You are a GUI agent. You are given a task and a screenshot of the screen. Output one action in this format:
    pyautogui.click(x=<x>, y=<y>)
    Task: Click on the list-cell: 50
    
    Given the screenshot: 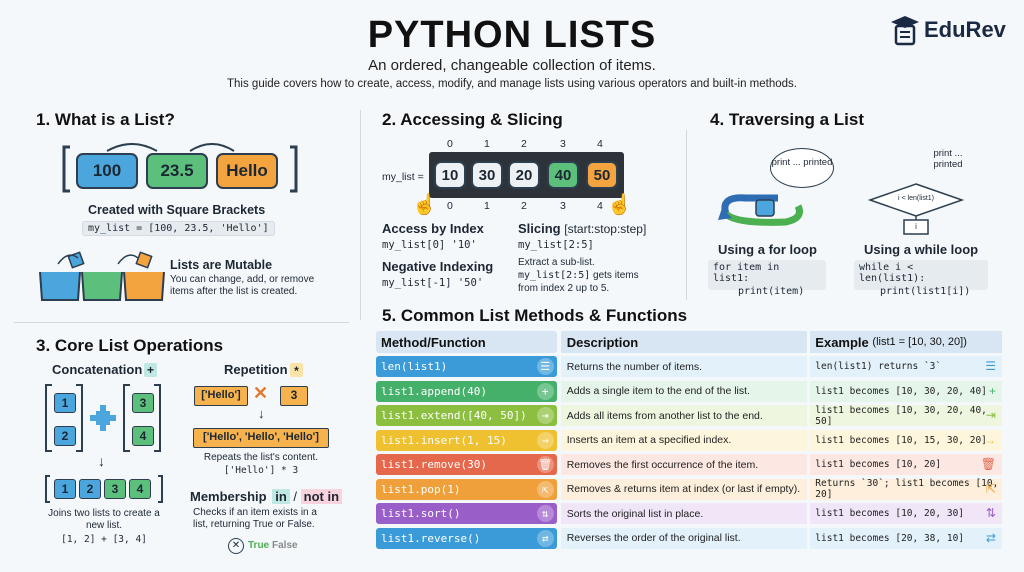 What is the action you would take?
    pyautogui.click(x=602, y=175)
    